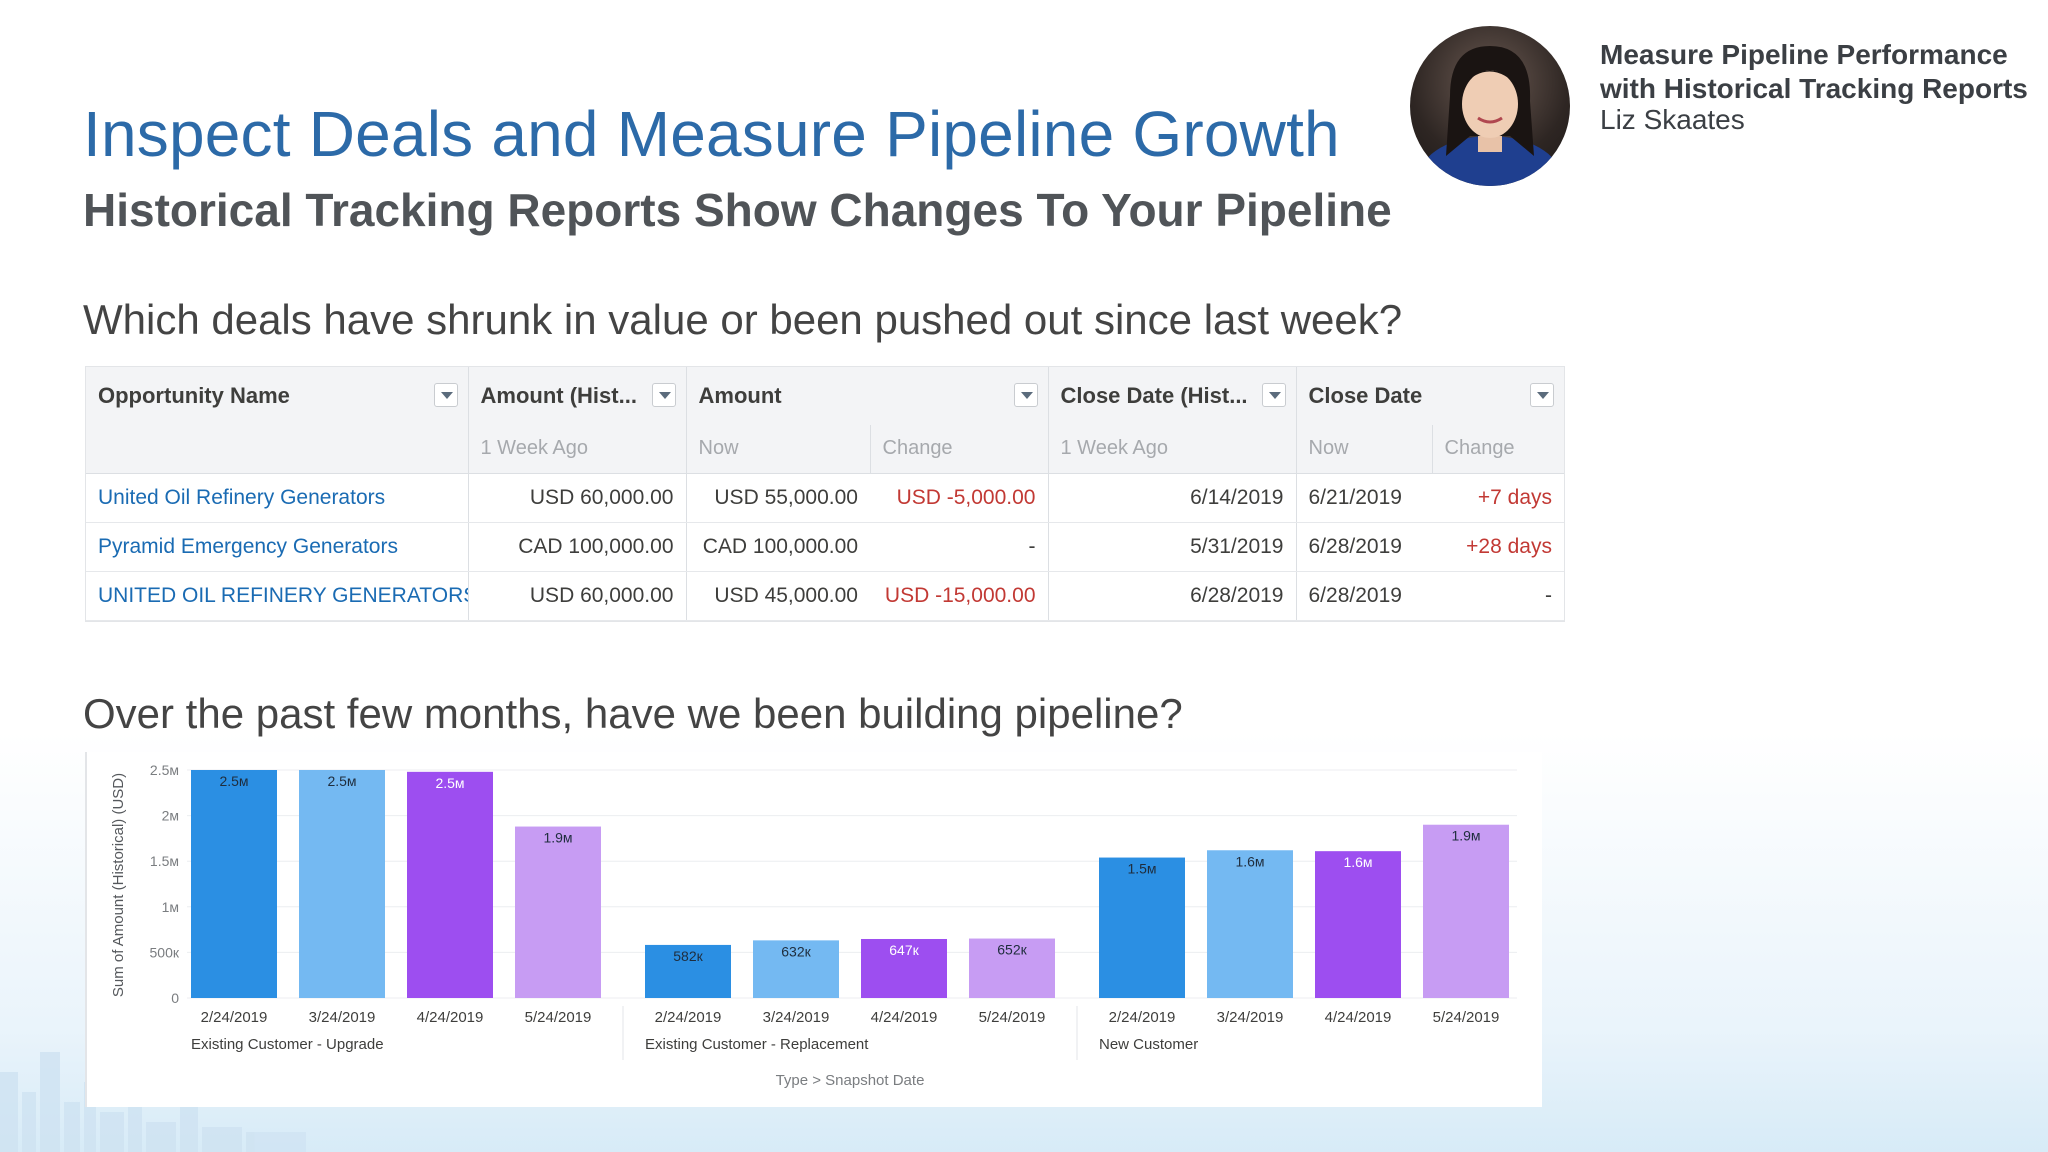 Image resolution: width=2048 pixels, height=1152 pixels. I want to click on speaker-photo-illustration, so click(1490, 116).